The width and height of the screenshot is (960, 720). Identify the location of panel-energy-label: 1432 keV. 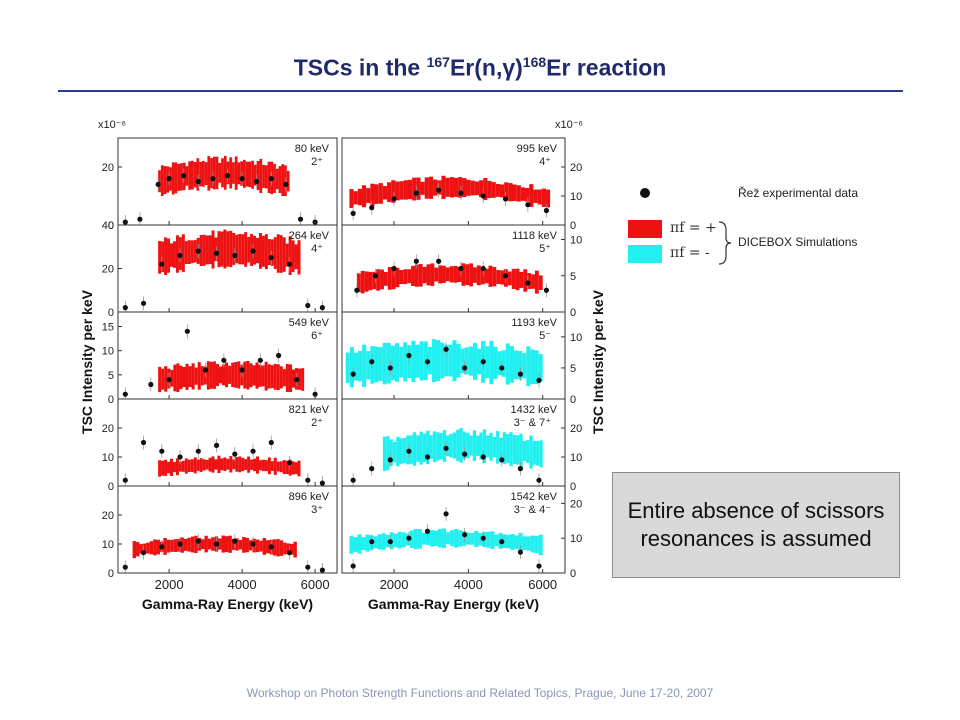
(534, 410).